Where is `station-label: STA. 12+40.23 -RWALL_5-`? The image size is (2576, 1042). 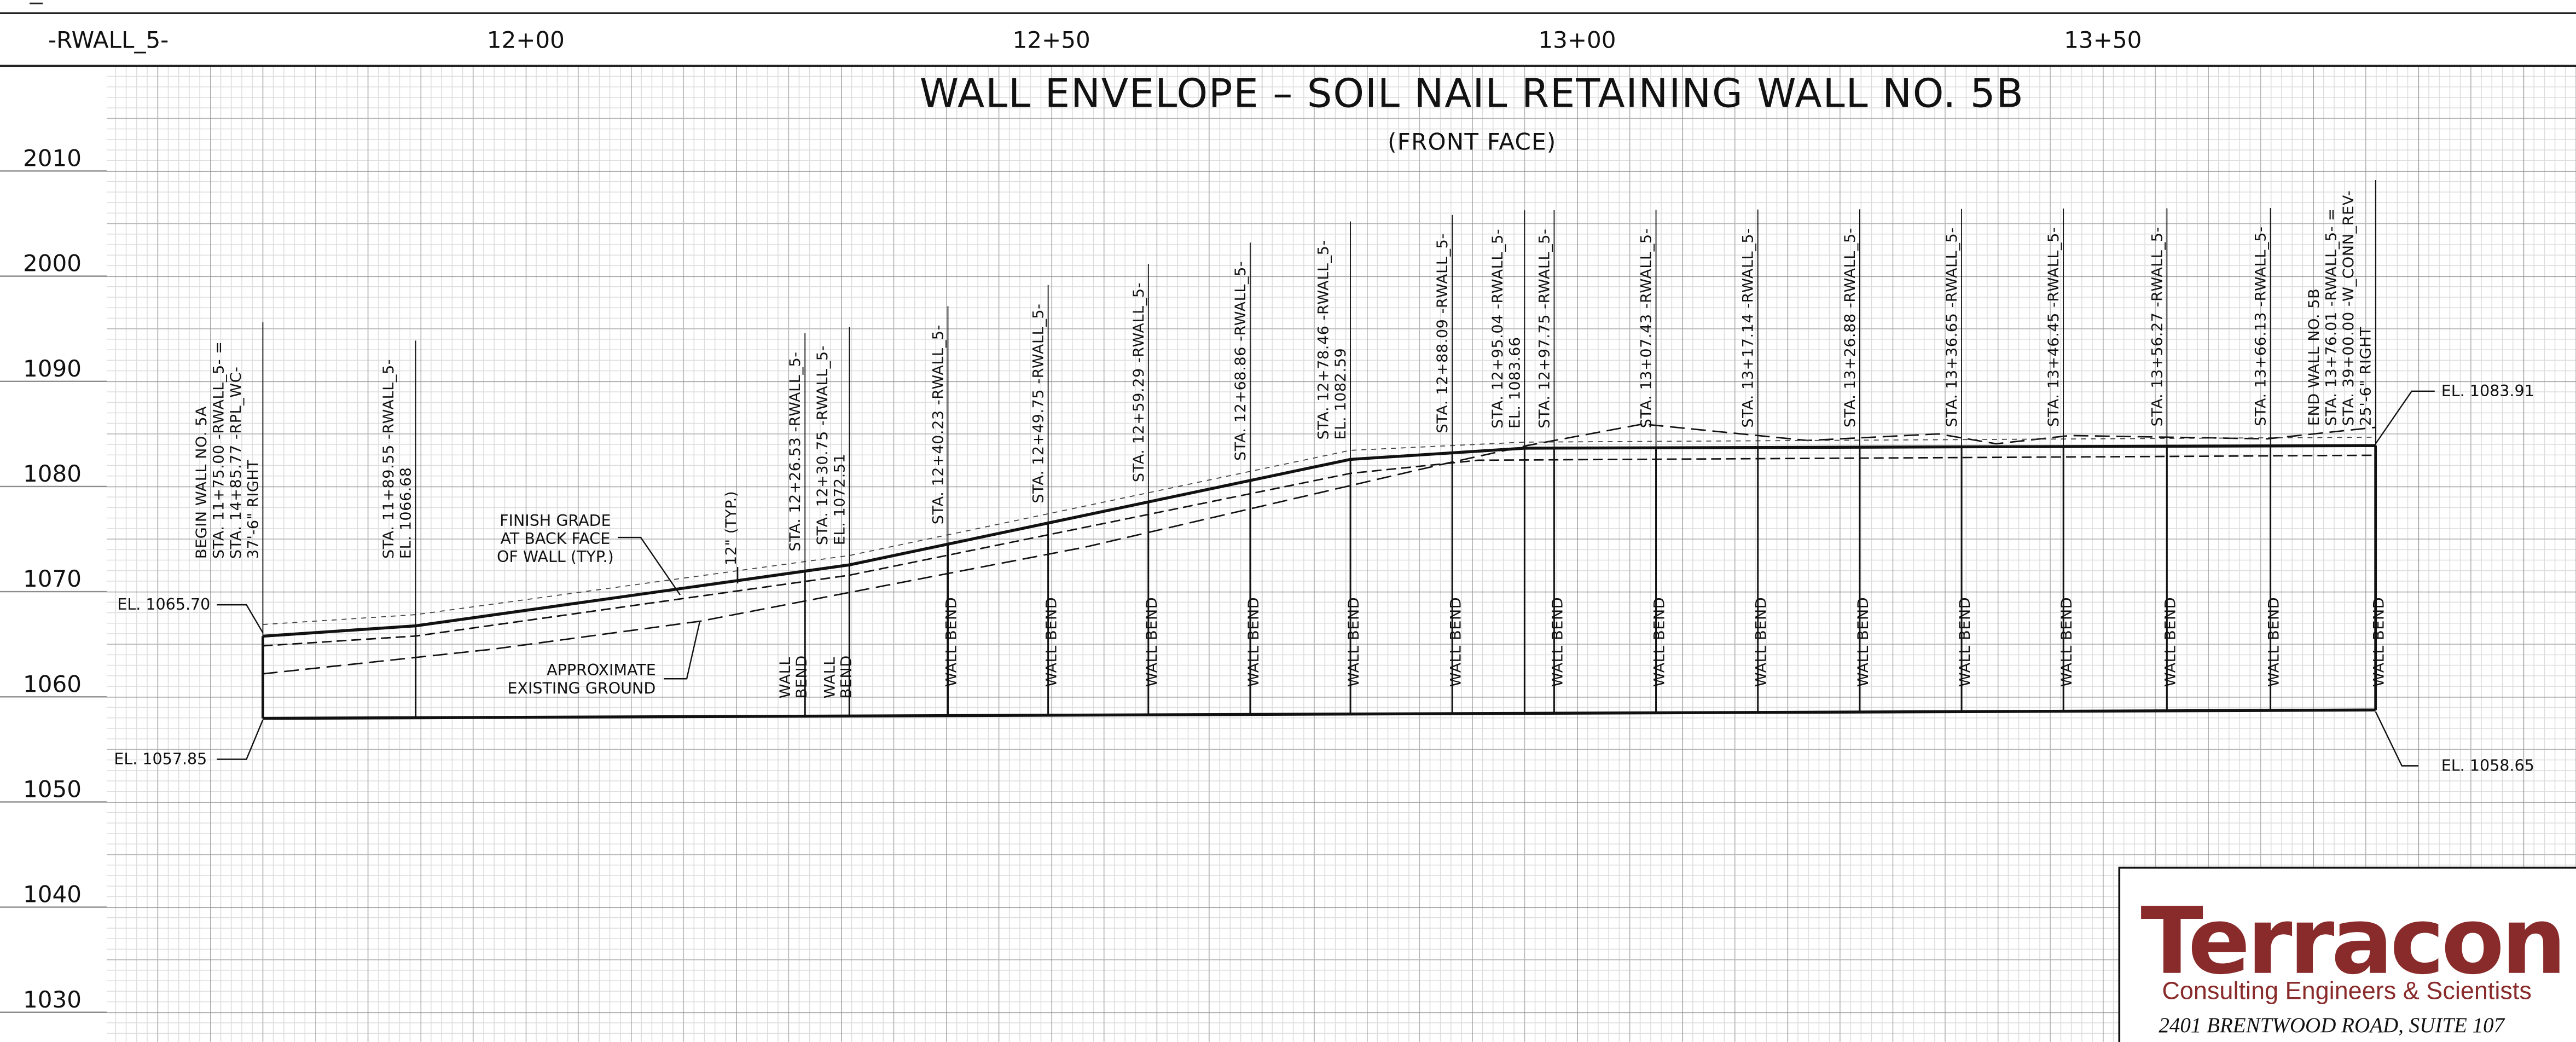 station-label: STA. 12+40.23 -RWALL_5- is located at coordinates (938, 425).